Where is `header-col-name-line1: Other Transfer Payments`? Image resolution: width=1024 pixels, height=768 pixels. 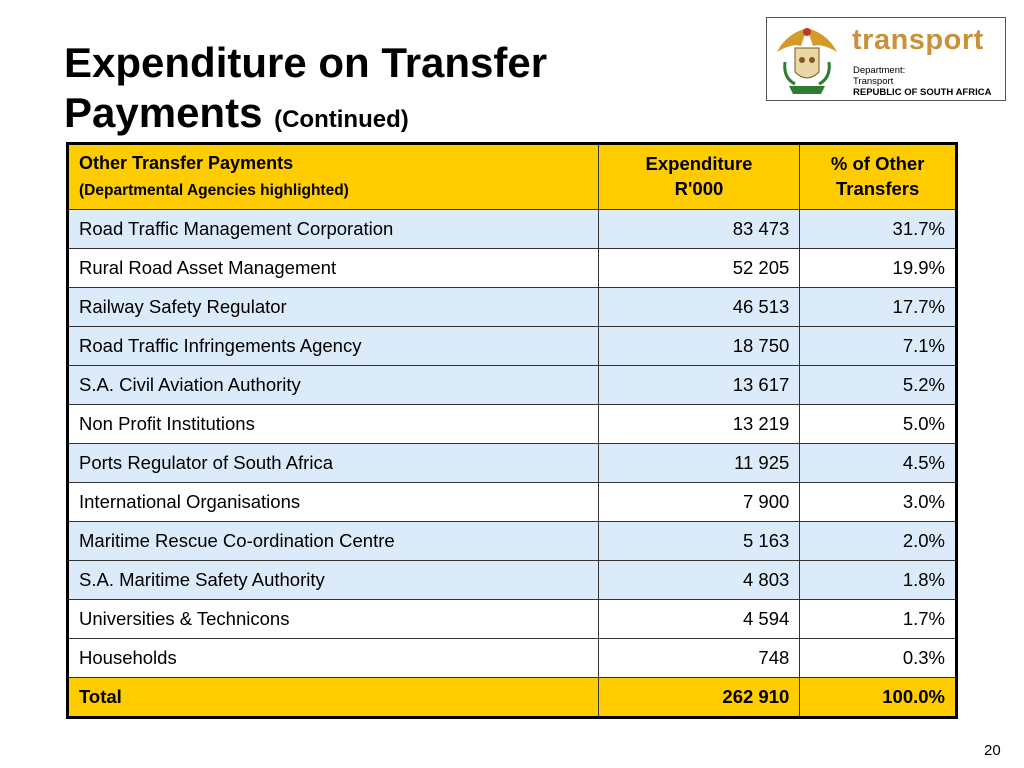 header-col-name-line1: Other Transfer Payments is located at coordinates (186, 163).